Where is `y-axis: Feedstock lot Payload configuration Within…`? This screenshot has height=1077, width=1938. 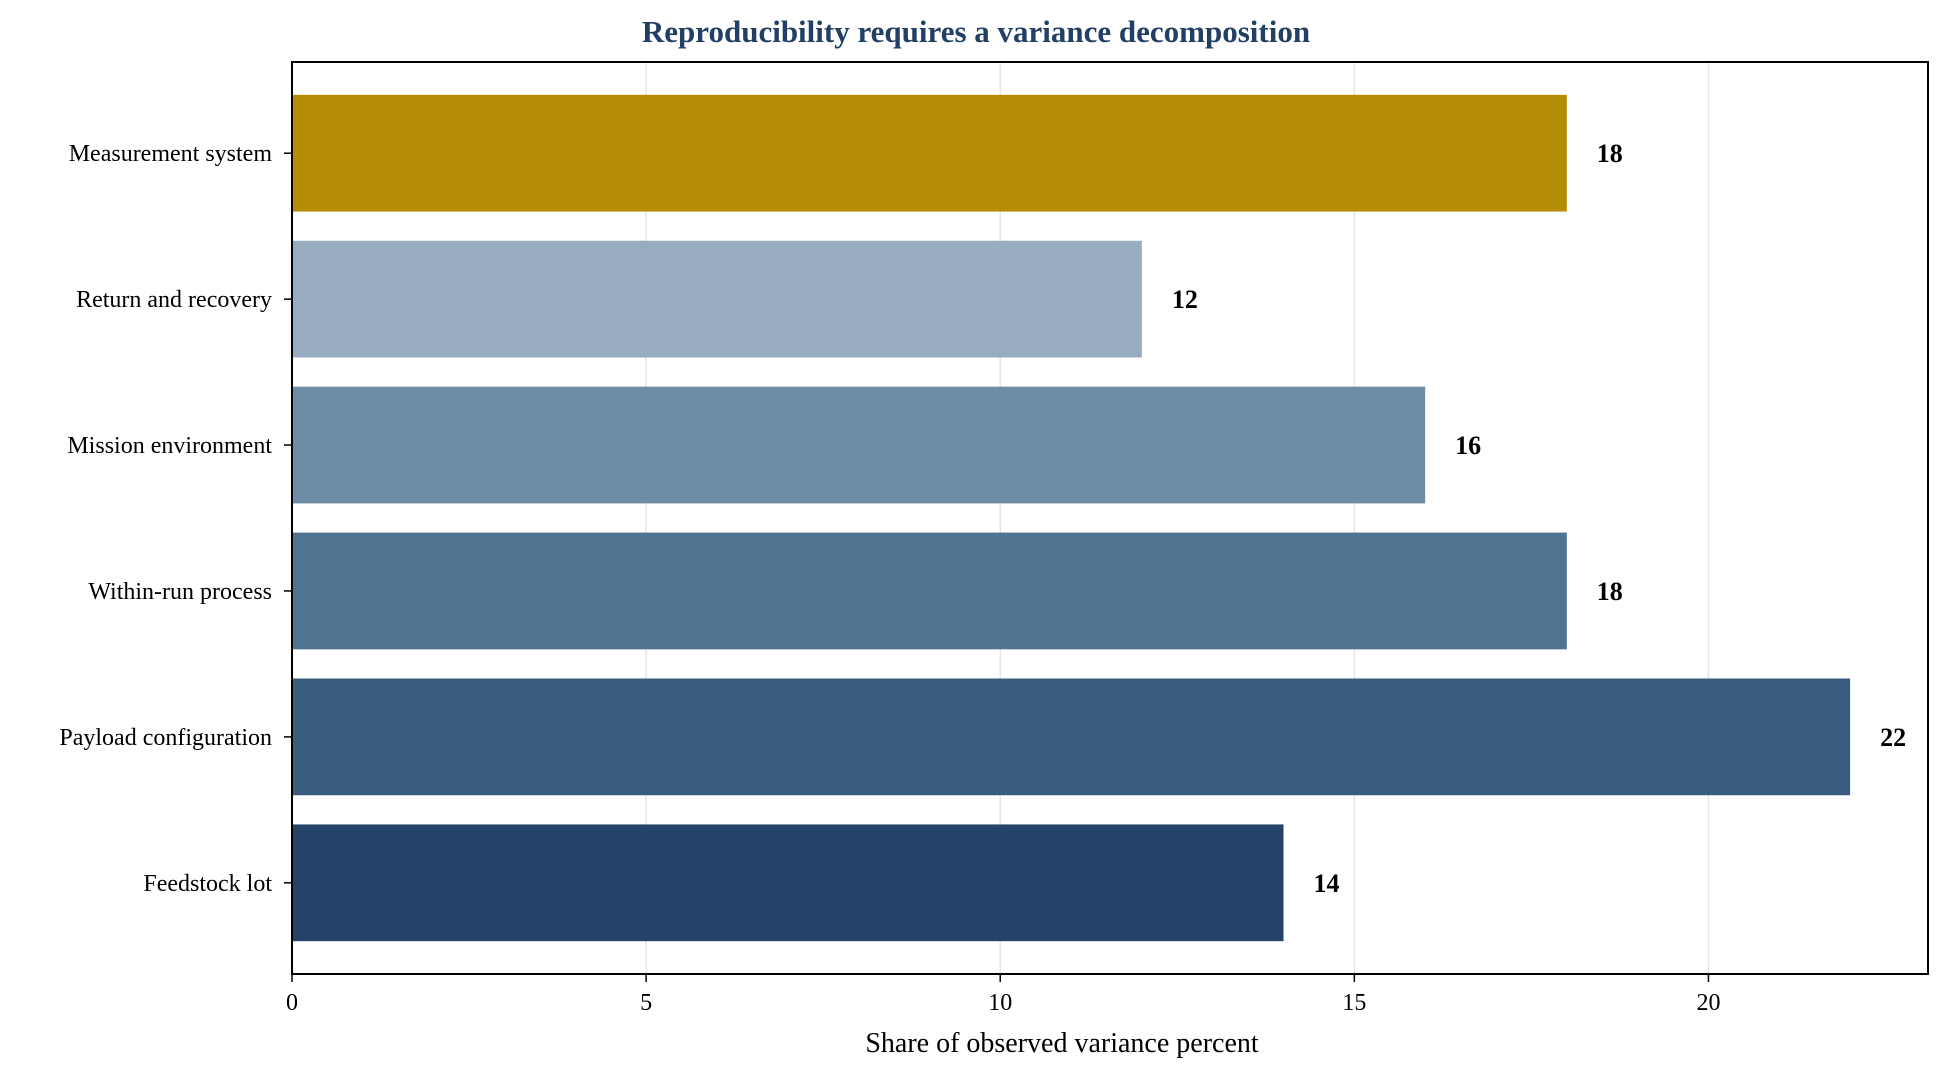
y-axis: Feedstock lot Payload configuration Within… is located at coordinates (175, 519).